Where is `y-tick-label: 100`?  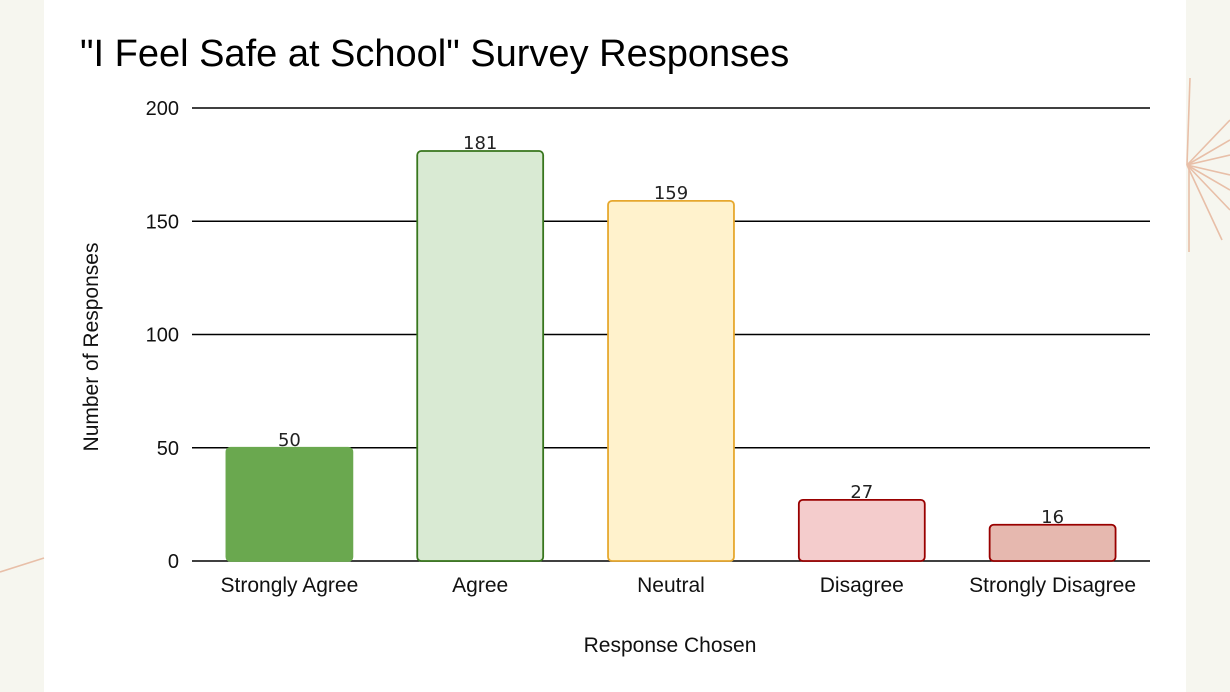 y-tick-label: 100 is located at coordinates (162, 336).